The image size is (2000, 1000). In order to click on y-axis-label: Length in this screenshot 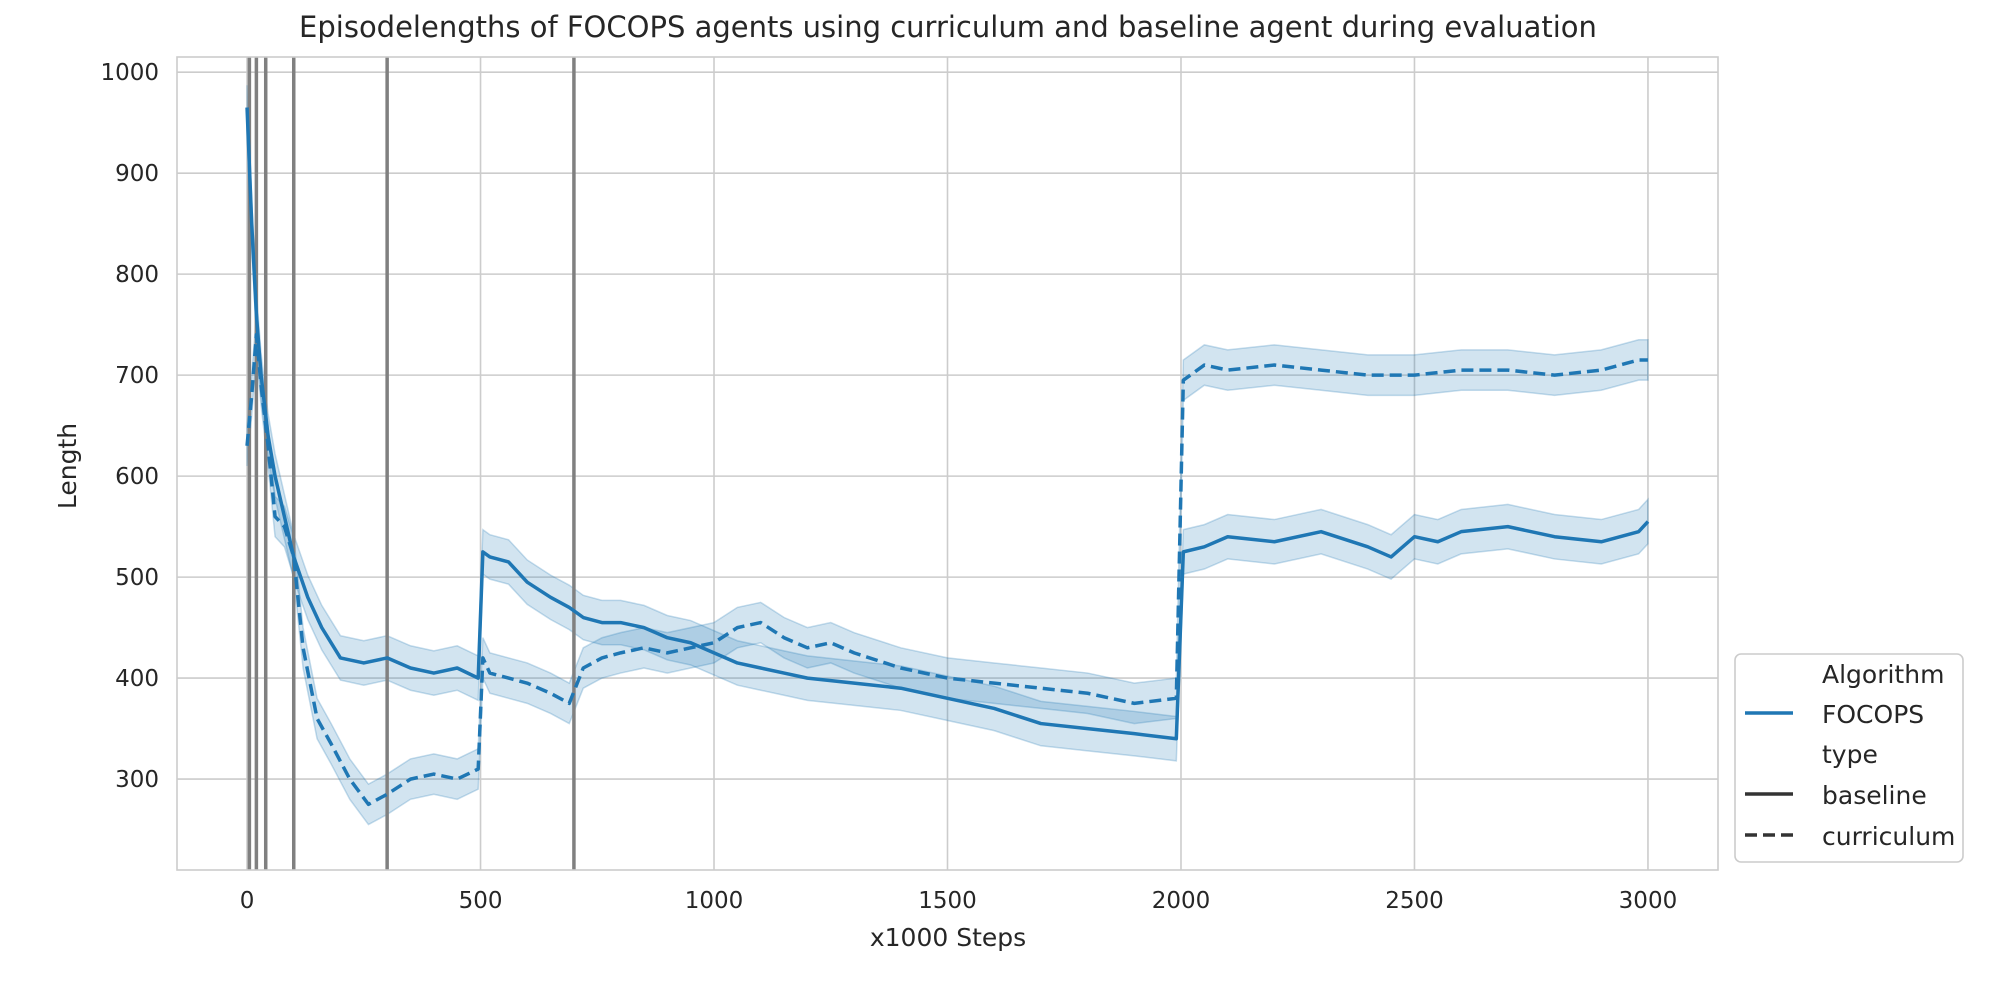, I will do `click(67, 466)`.